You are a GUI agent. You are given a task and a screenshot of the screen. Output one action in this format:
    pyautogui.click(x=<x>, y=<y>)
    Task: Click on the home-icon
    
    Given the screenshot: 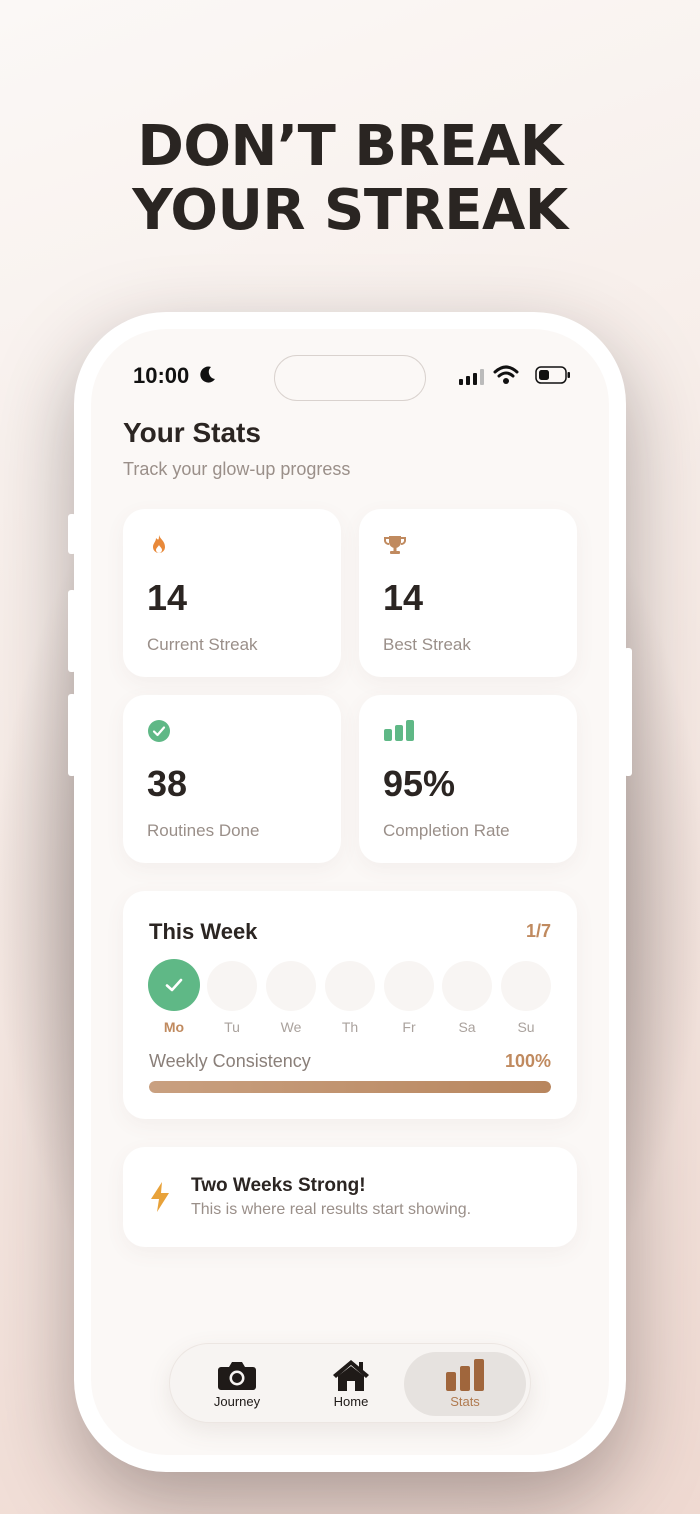 What is the action you would take?
    pyautogui.click(x=351, y=1375)
    